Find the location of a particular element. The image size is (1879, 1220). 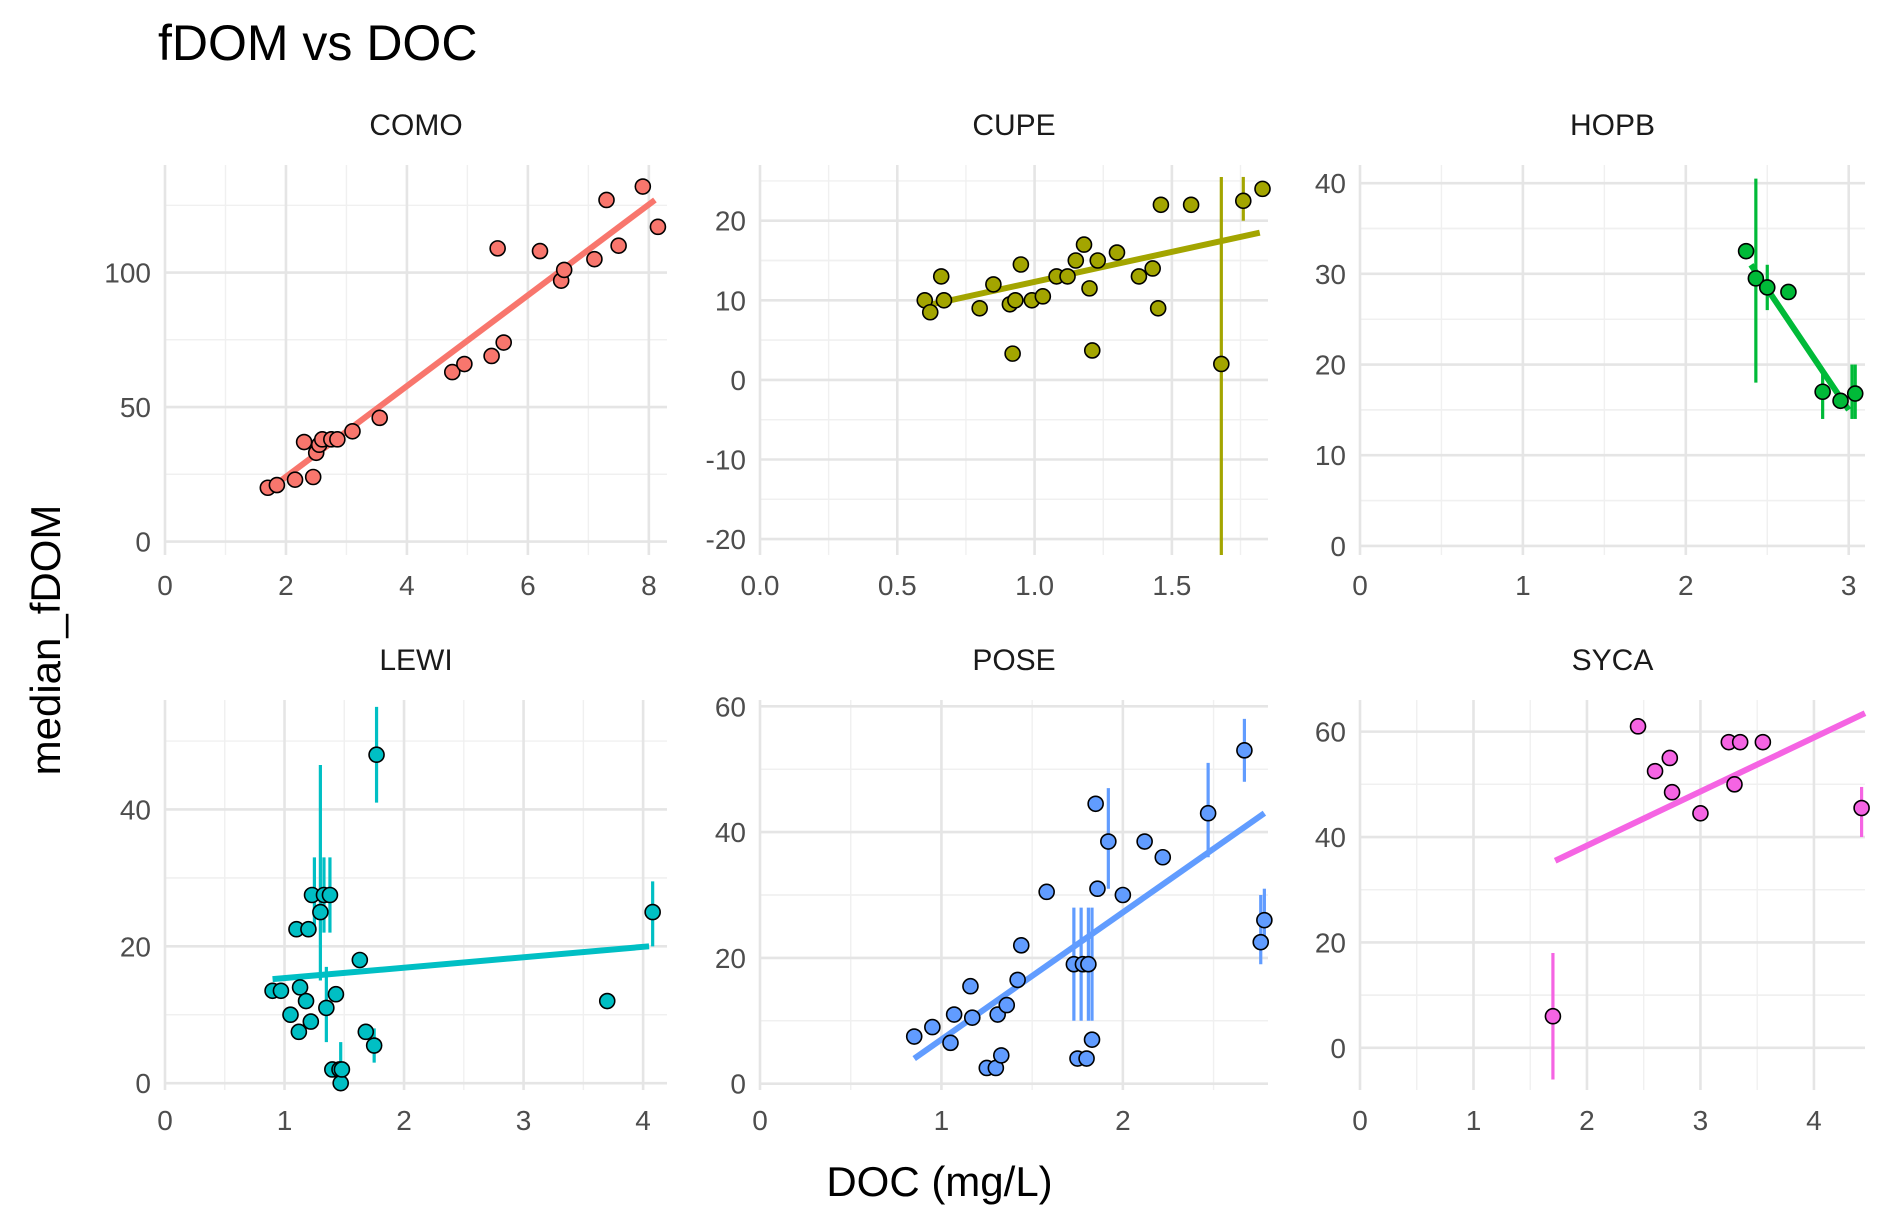

y-tick-label: 40 is located at coordinates (730, 832).